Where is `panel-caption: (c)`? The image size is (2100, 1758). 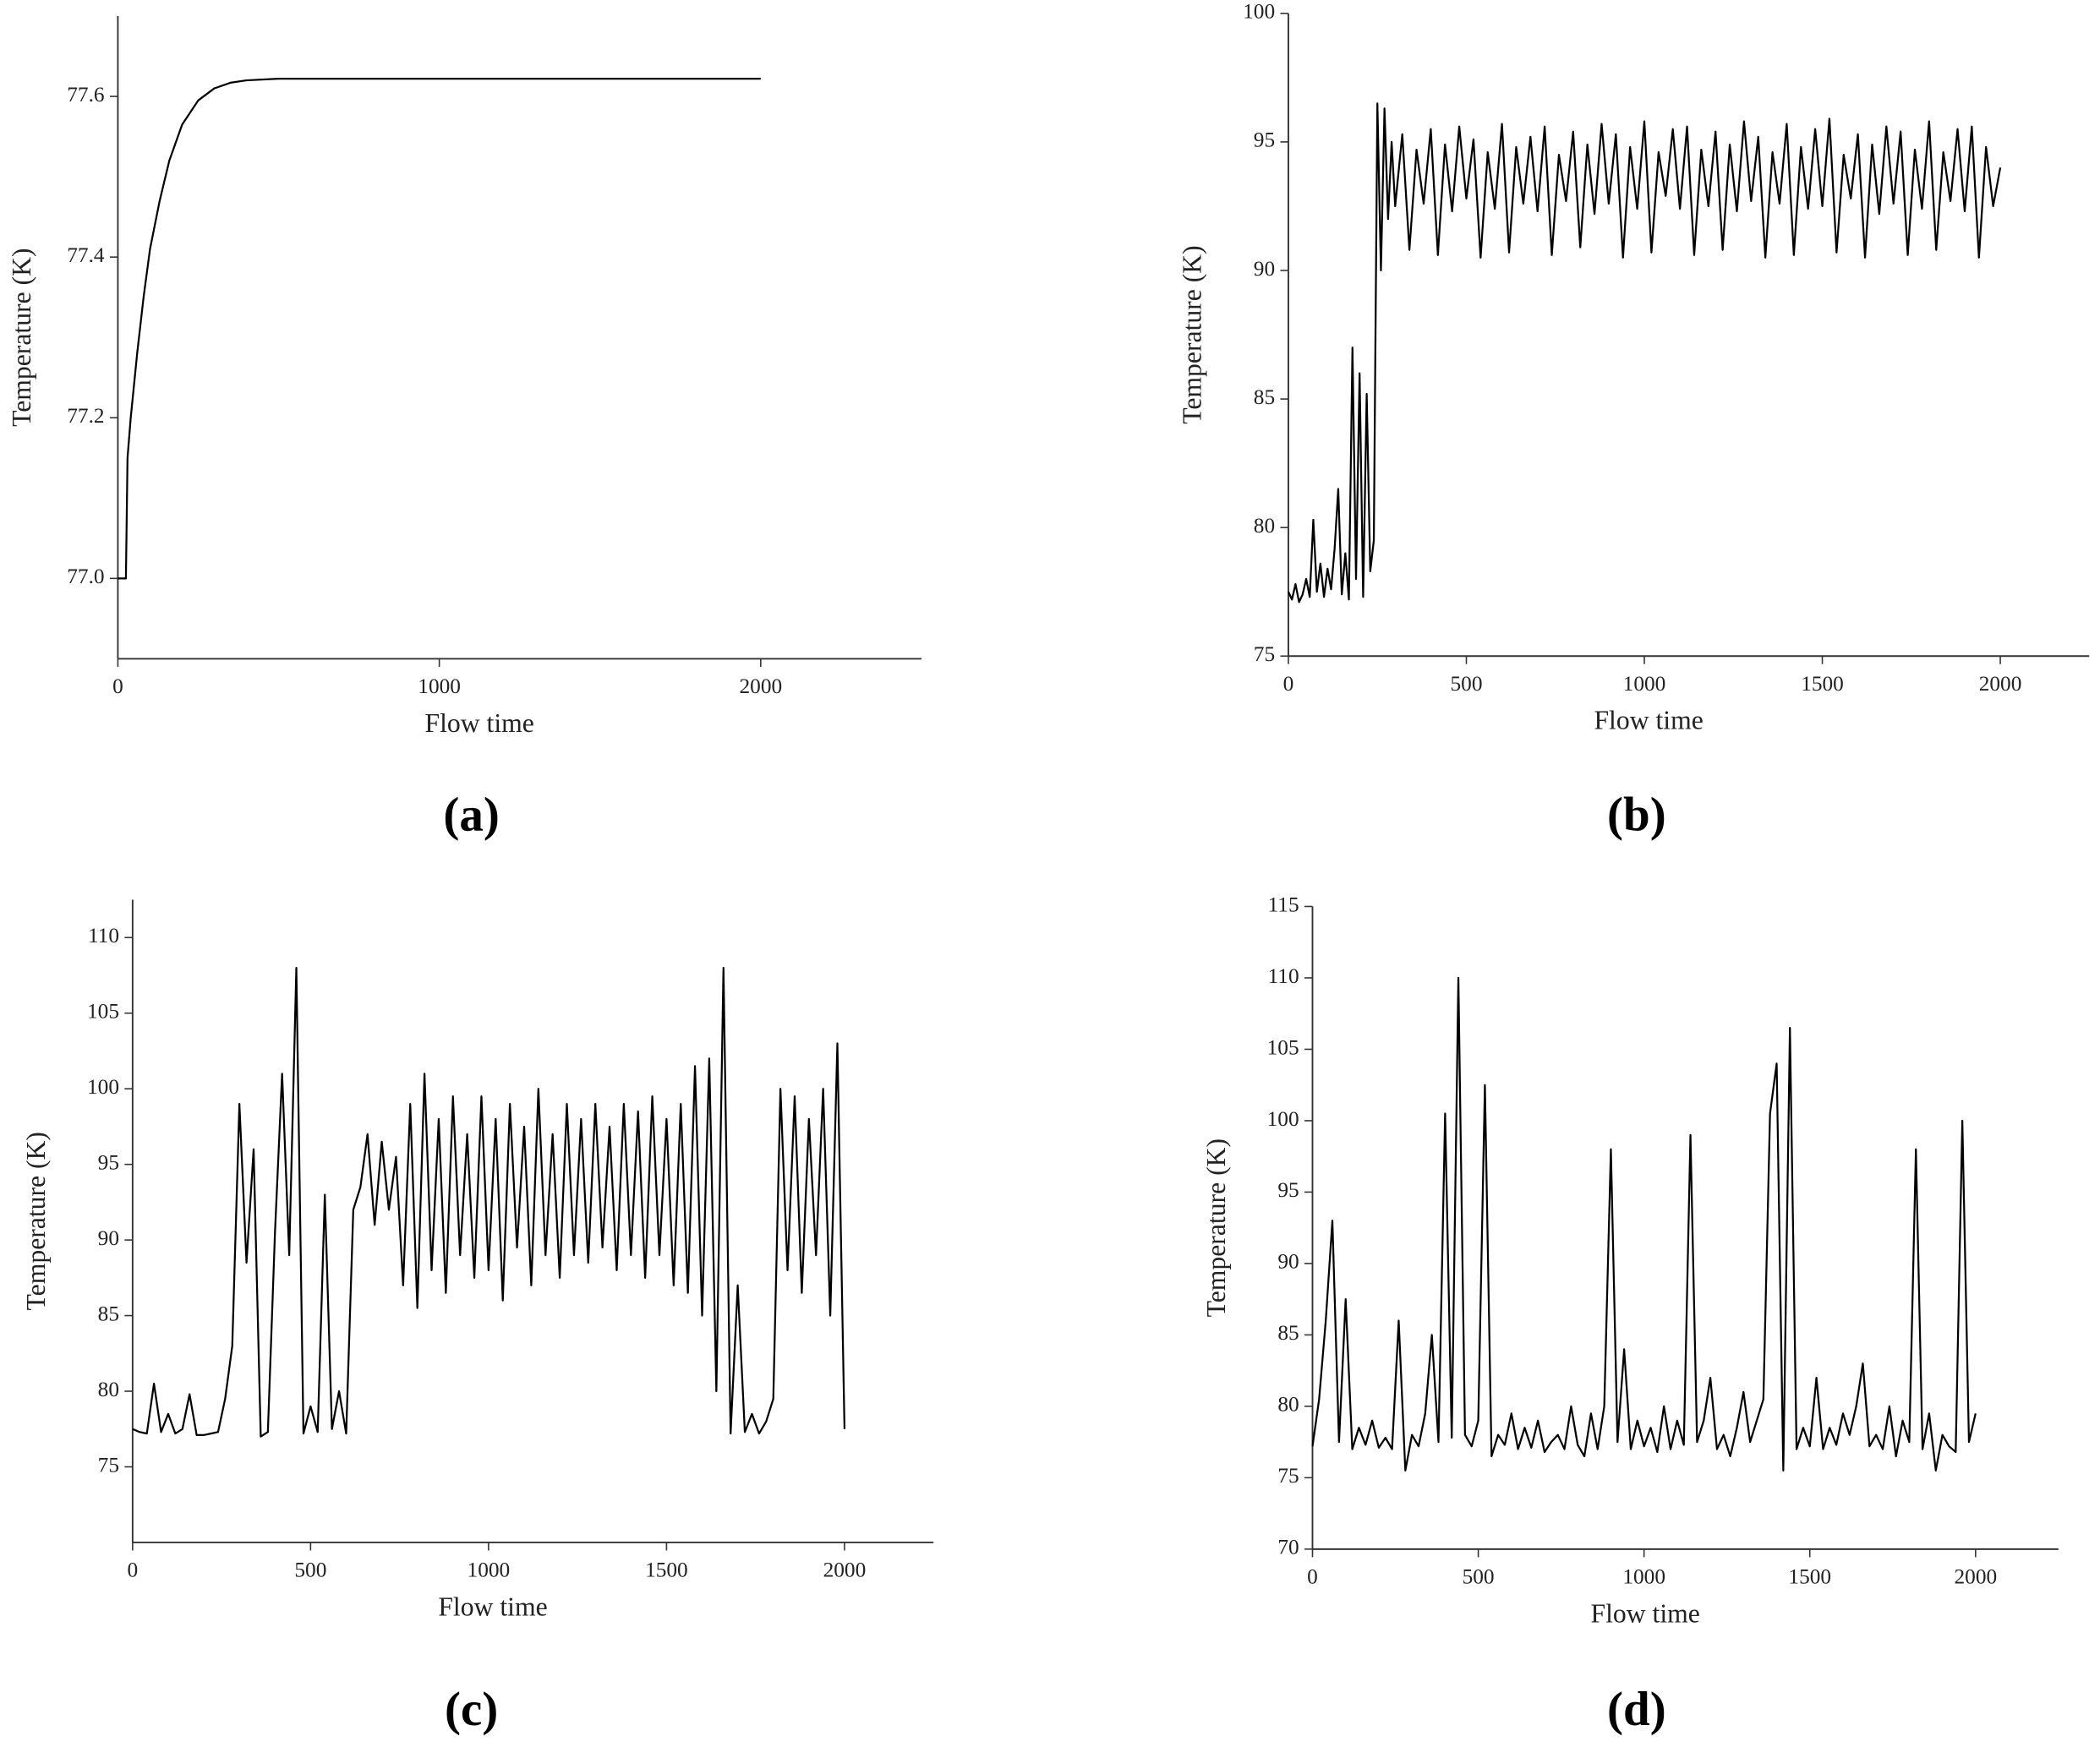
panel-caption: (c) is located at coordinates (471, 1709).